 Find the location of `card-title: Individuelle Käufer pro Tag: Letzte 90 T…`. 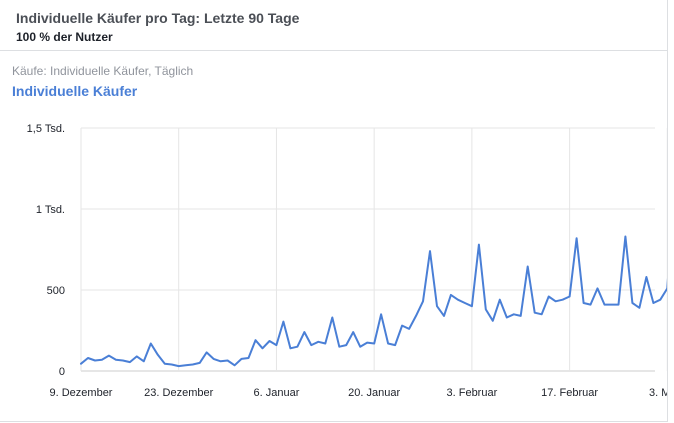

card-title: Individuelle Käufer pro Tag: Letzte 90 T… is located at coordinates (158, 18).